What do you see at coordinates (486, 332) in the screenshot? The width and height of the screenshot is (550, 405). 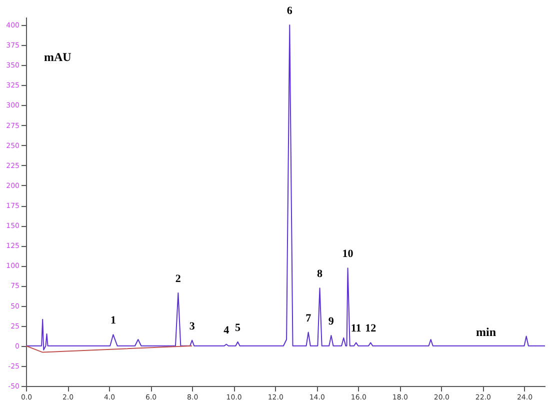 I see `x-axis-title: min` at bounding box center [486, 332].